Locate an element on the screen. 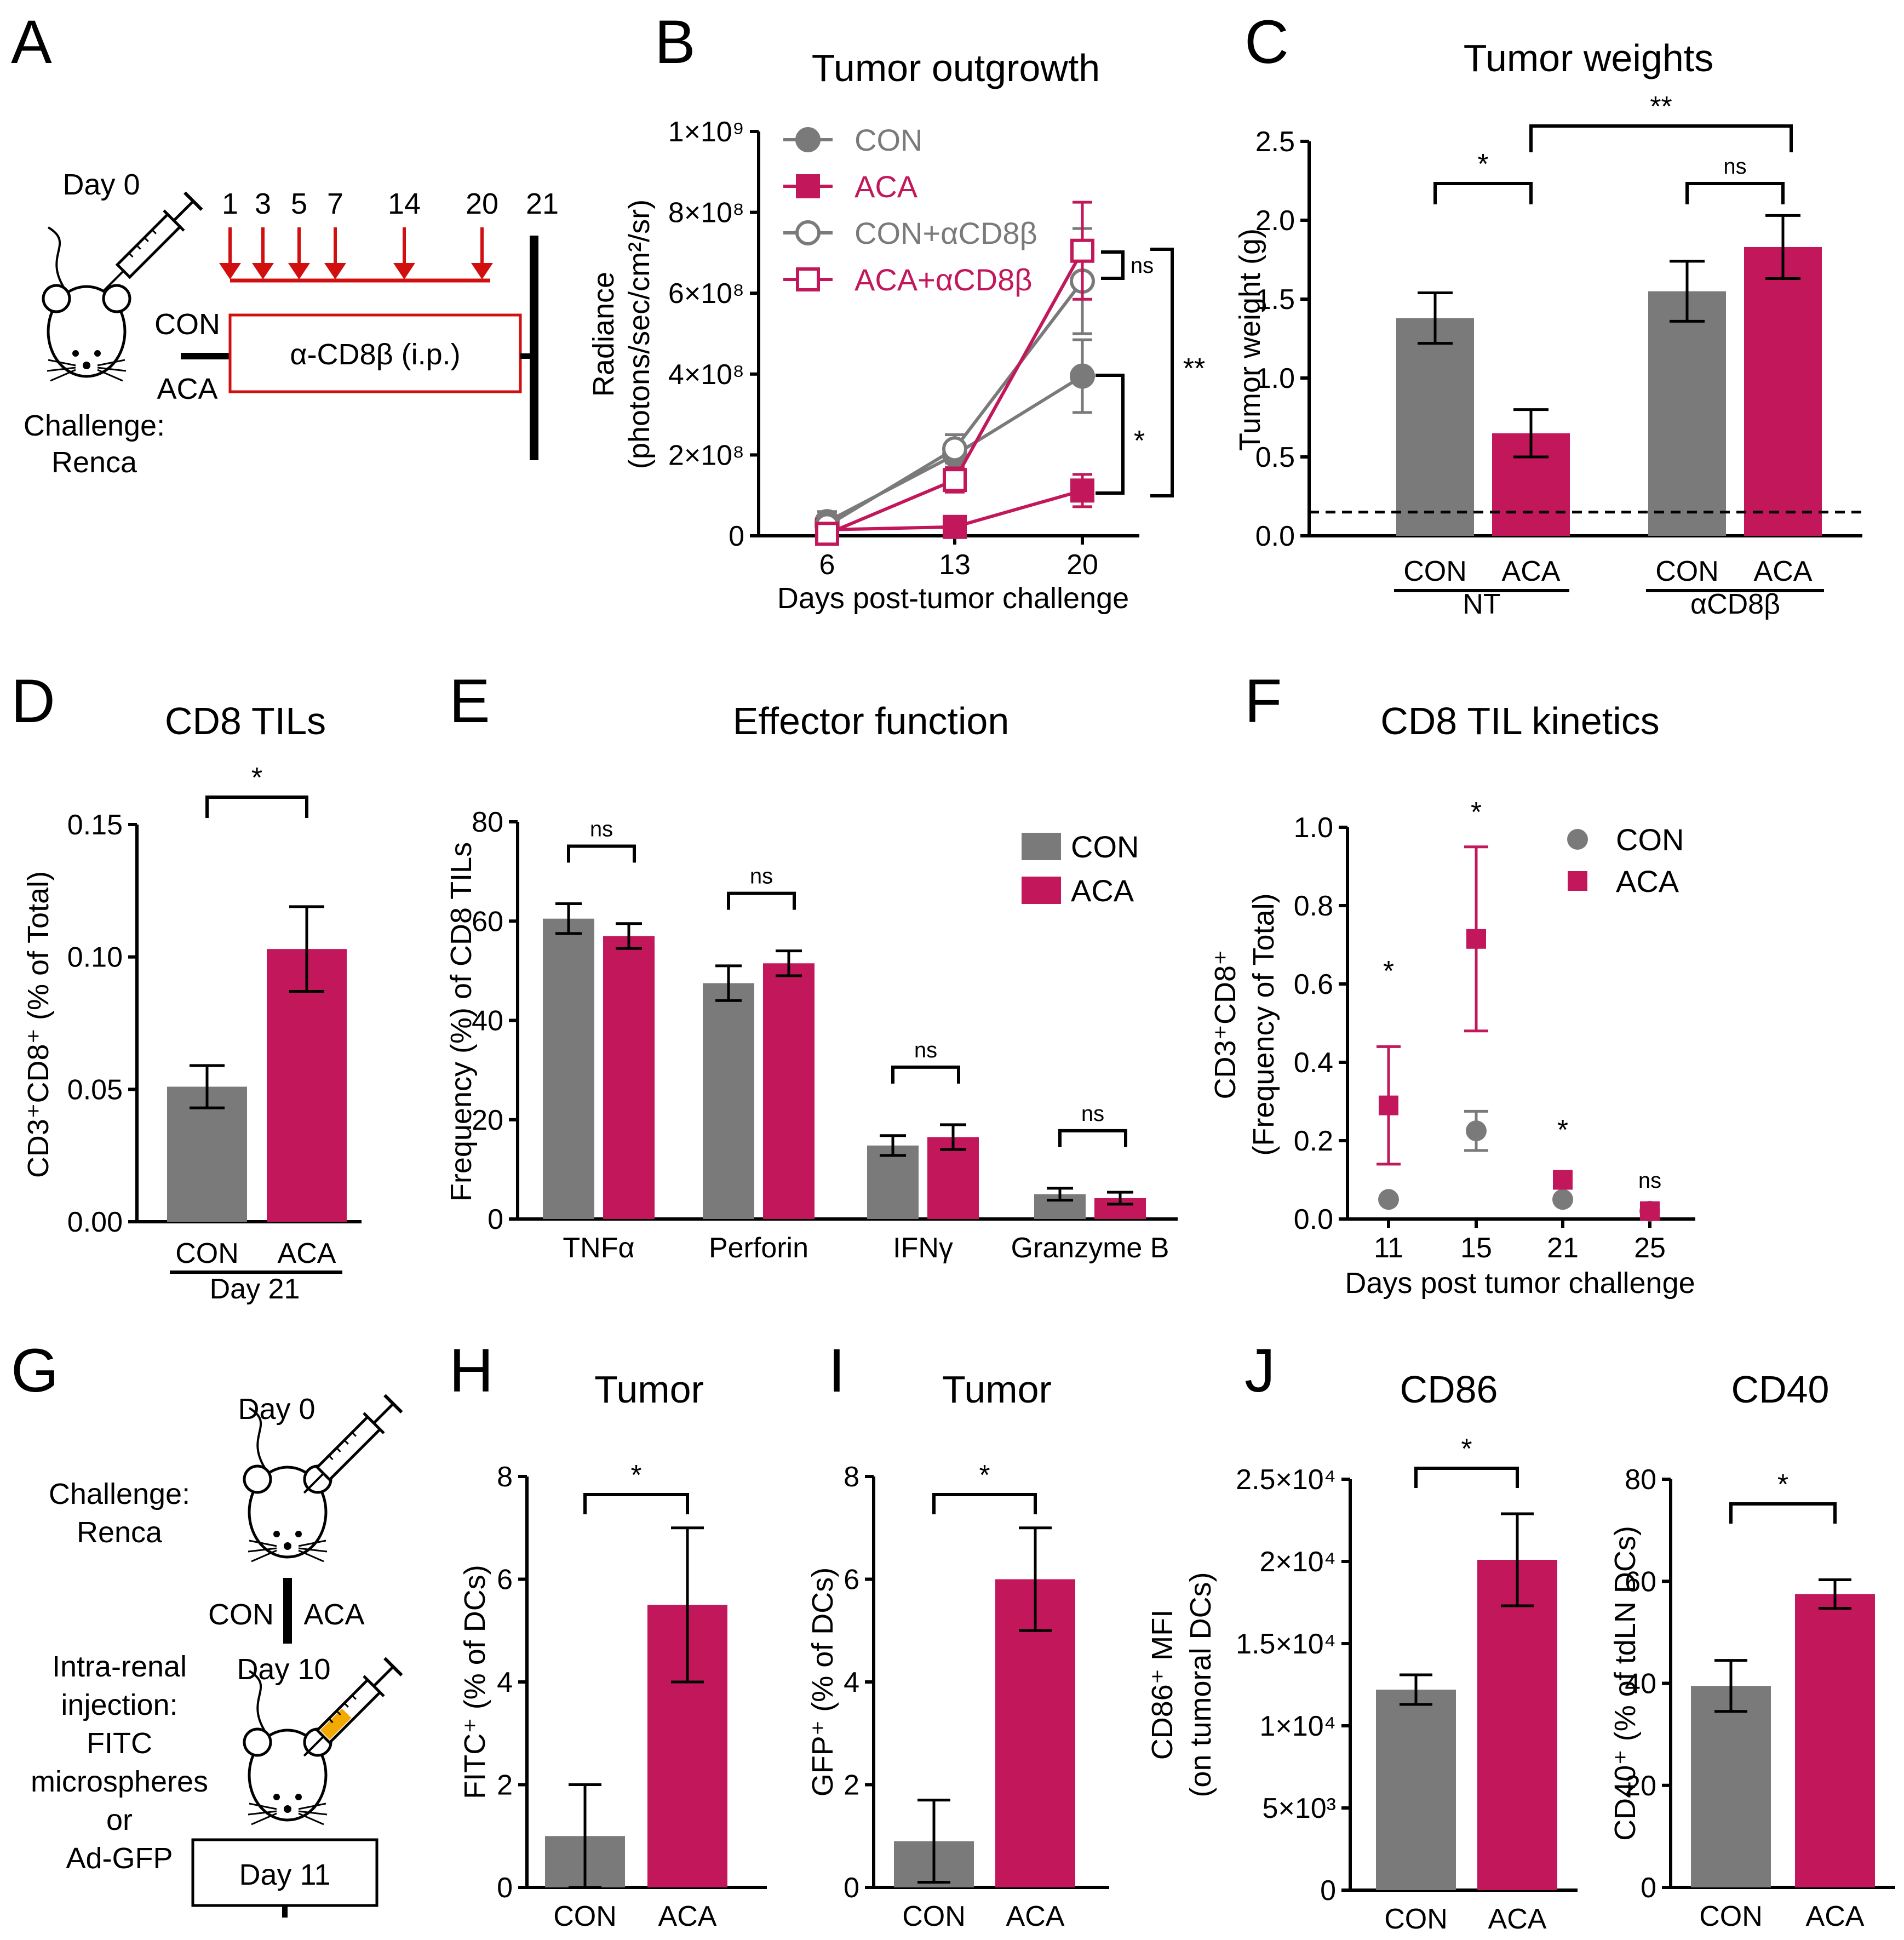  group-label: Day 21 is located at coordinates (255, 1289).